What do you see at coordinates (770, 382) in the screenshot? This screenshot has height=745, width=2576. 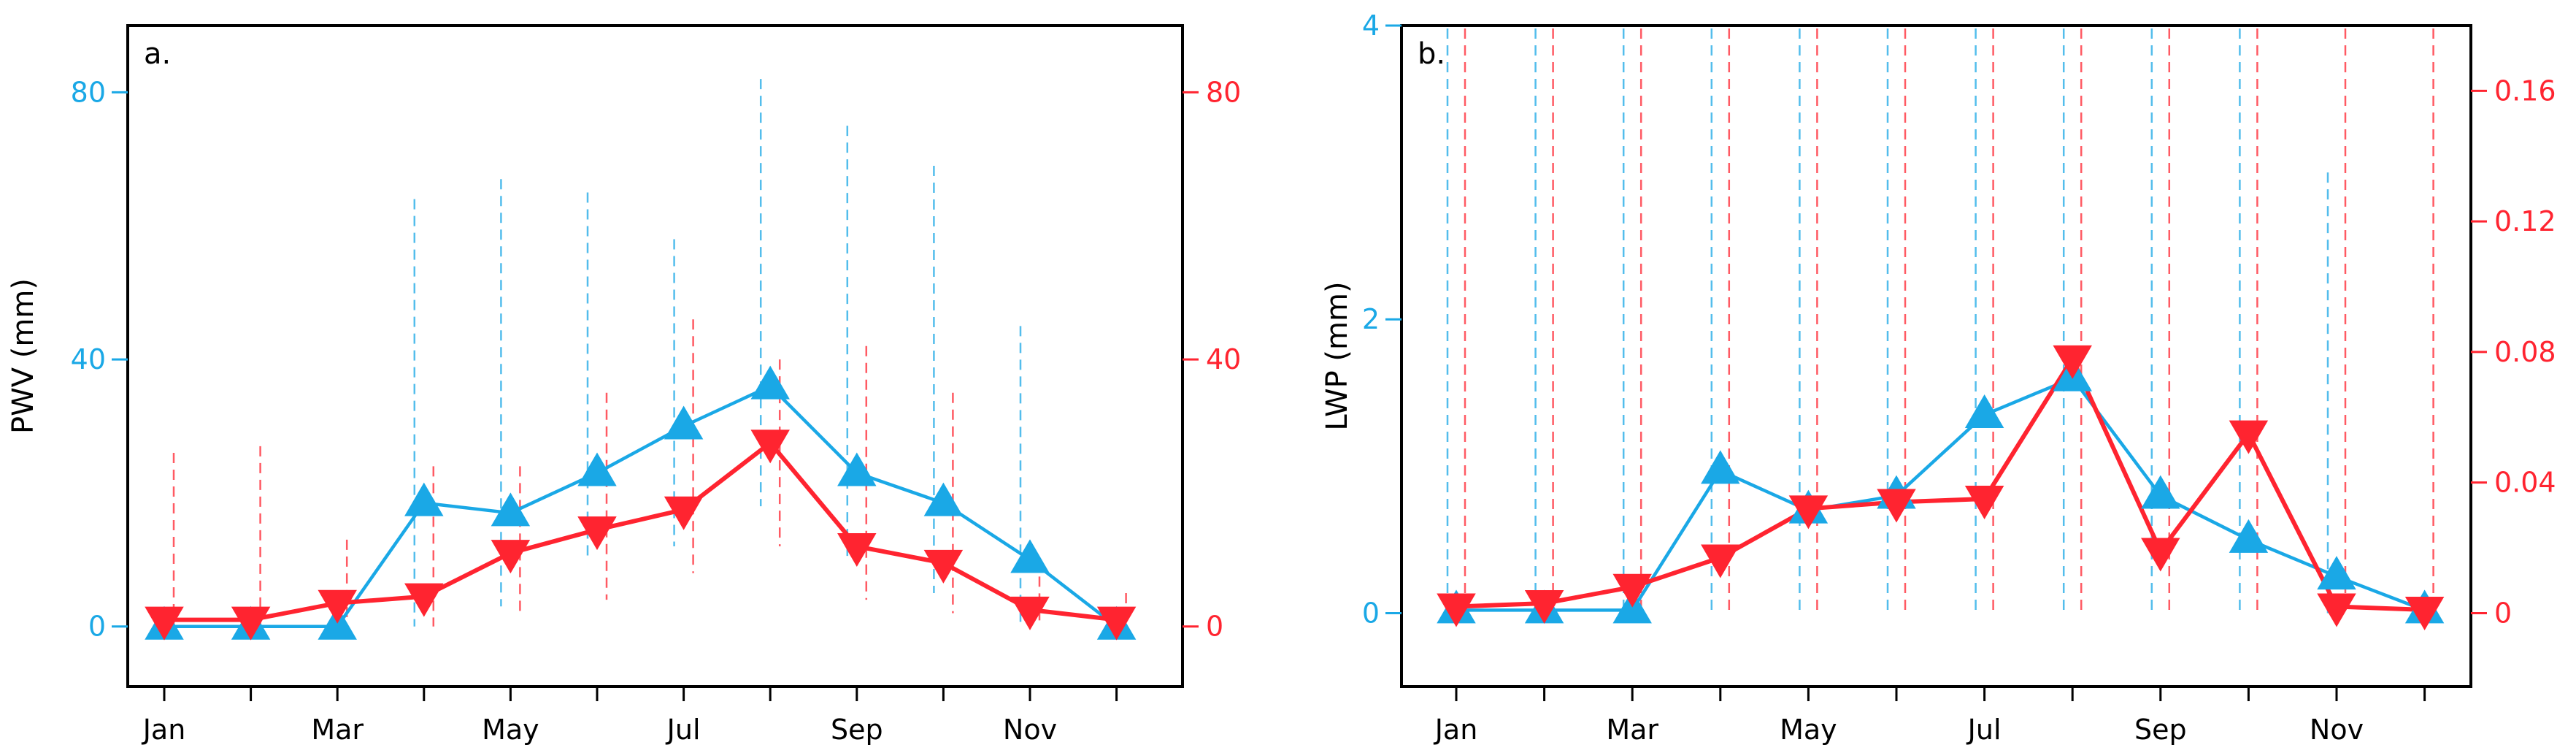 I see `marker-blue-aug` at bounding box center [770, 382].